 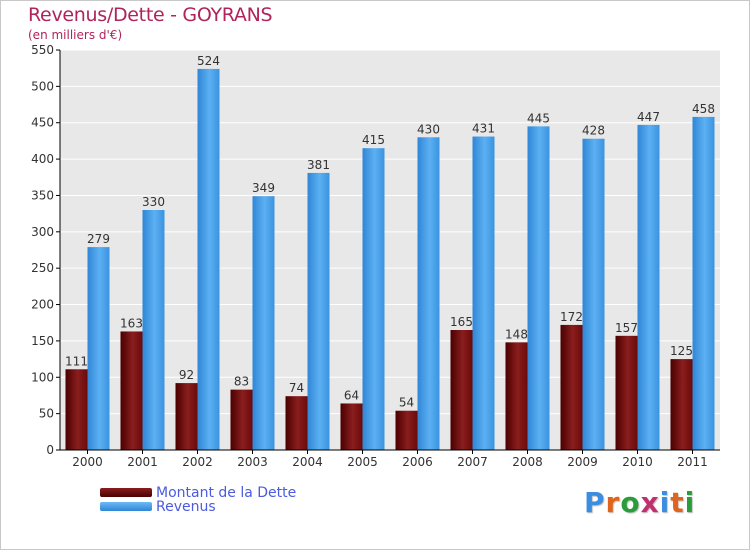 What do you see at coordinates (150, 15) in the screenshot?
I see `chart-title: Revenus/Dette - GOYRANS` at bounding box center [150, 15].